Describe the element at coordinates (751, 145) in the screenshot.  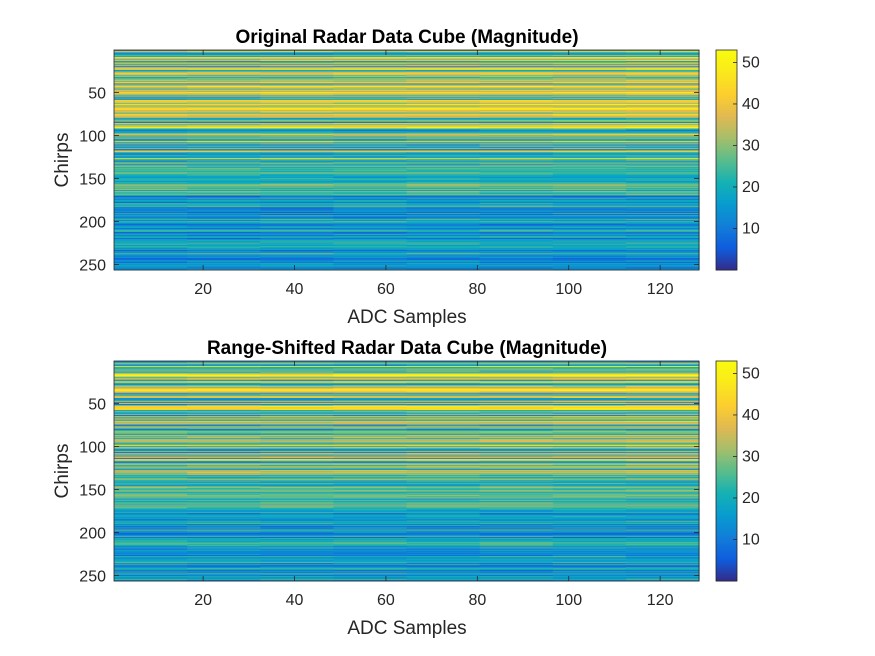
I see `colorbar-tick-label: 30` at that location.